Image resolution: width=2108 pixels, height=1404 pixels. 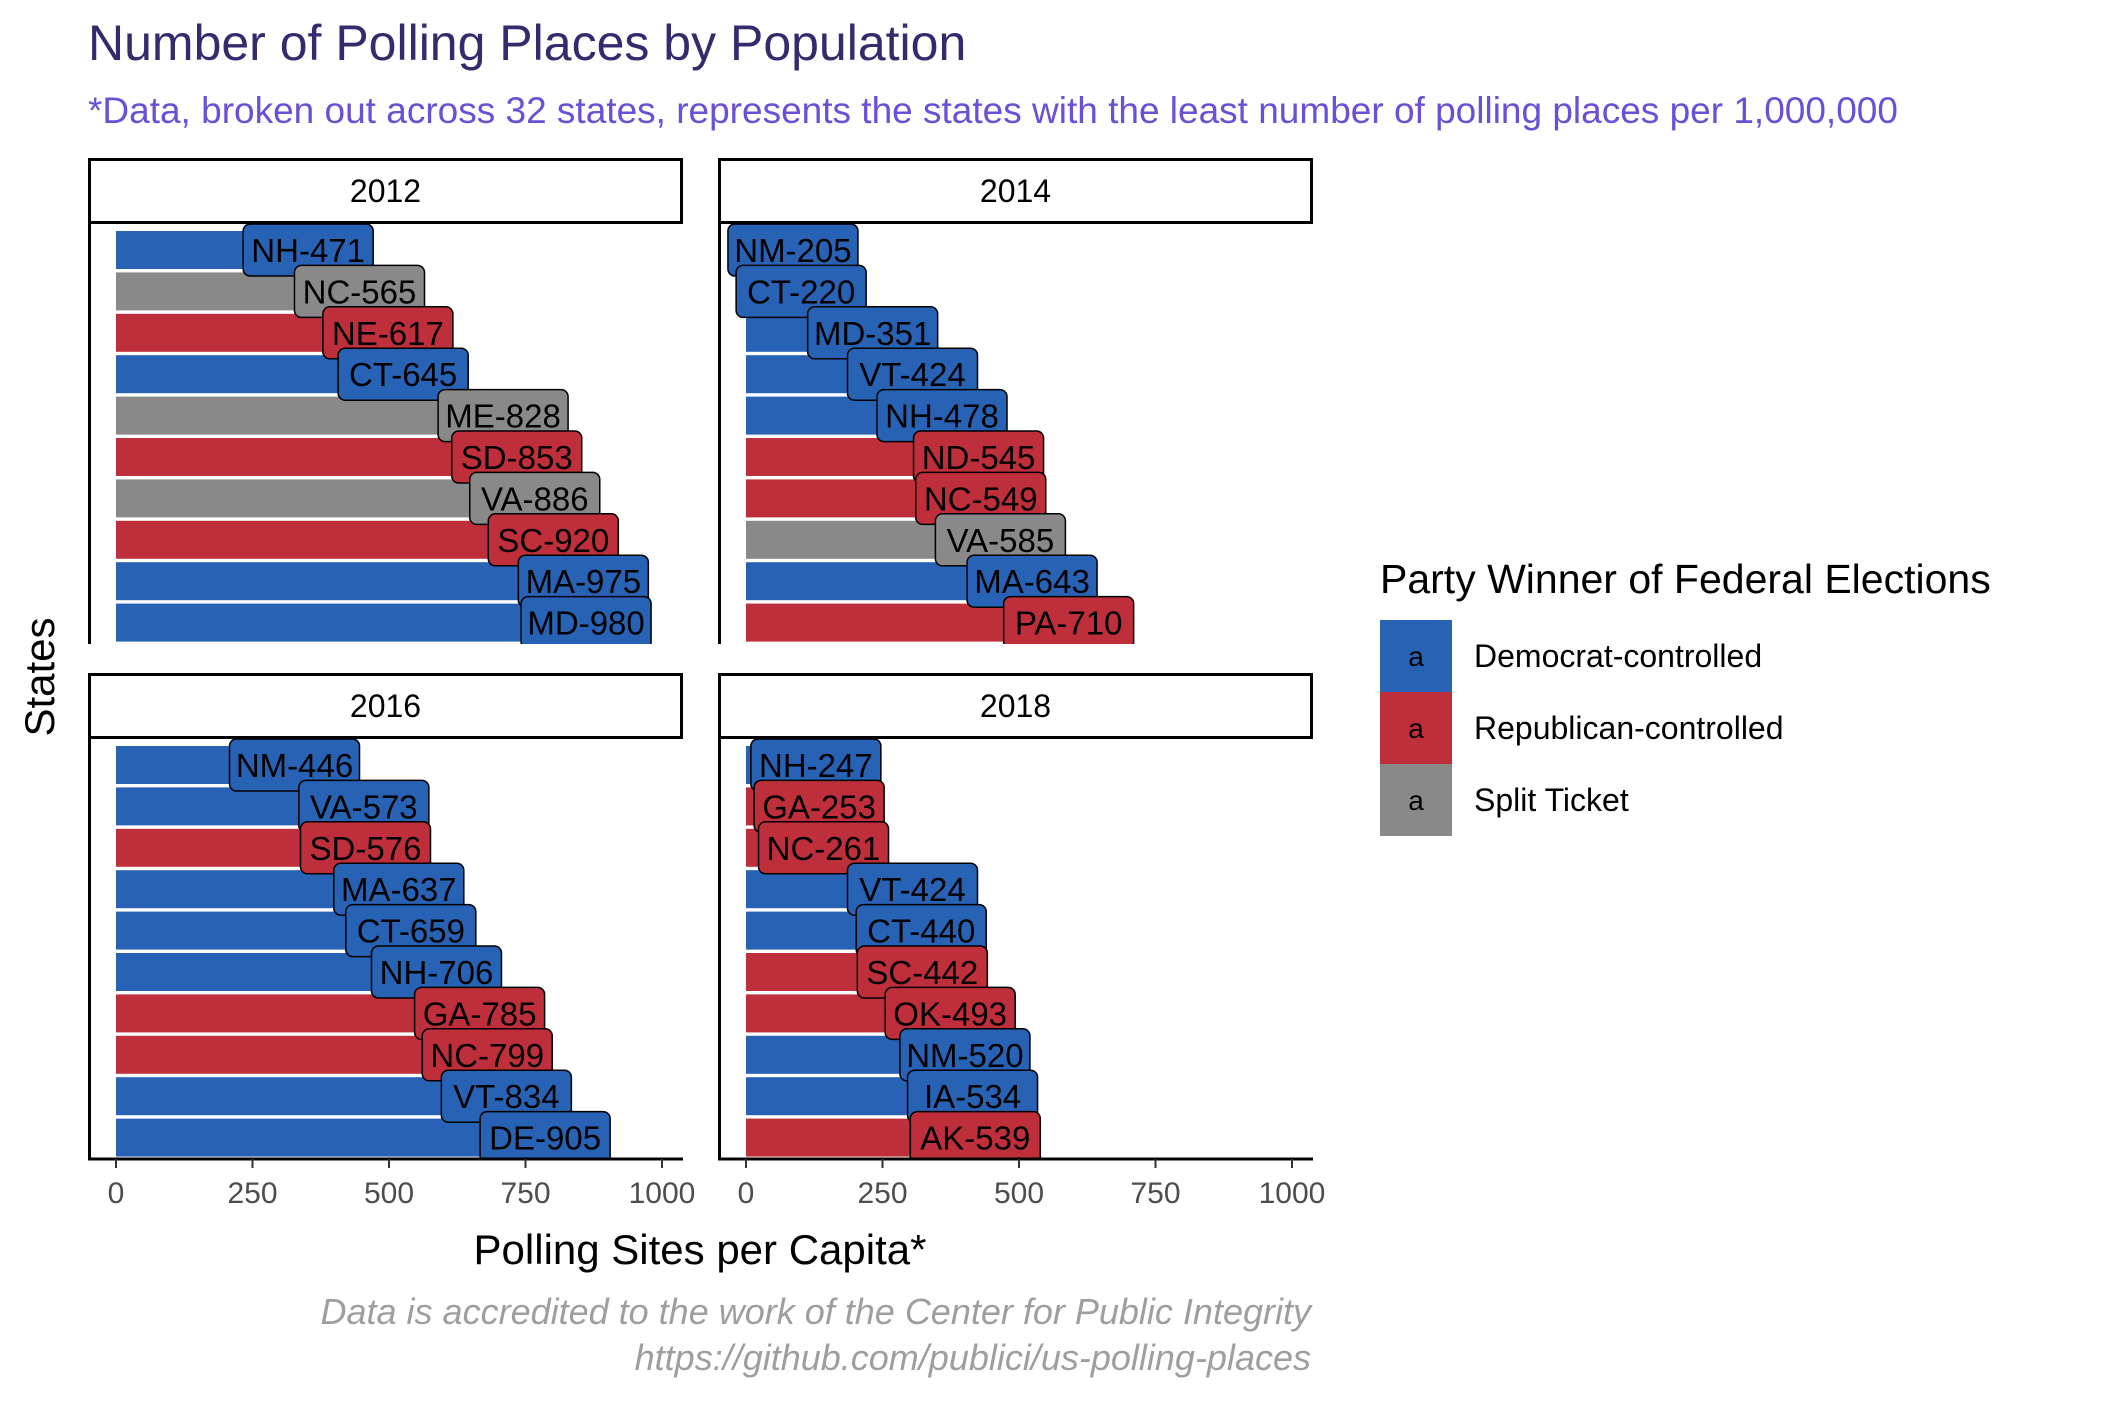 I want to click on bar-label: NE-617, so click(x=388, y=333).